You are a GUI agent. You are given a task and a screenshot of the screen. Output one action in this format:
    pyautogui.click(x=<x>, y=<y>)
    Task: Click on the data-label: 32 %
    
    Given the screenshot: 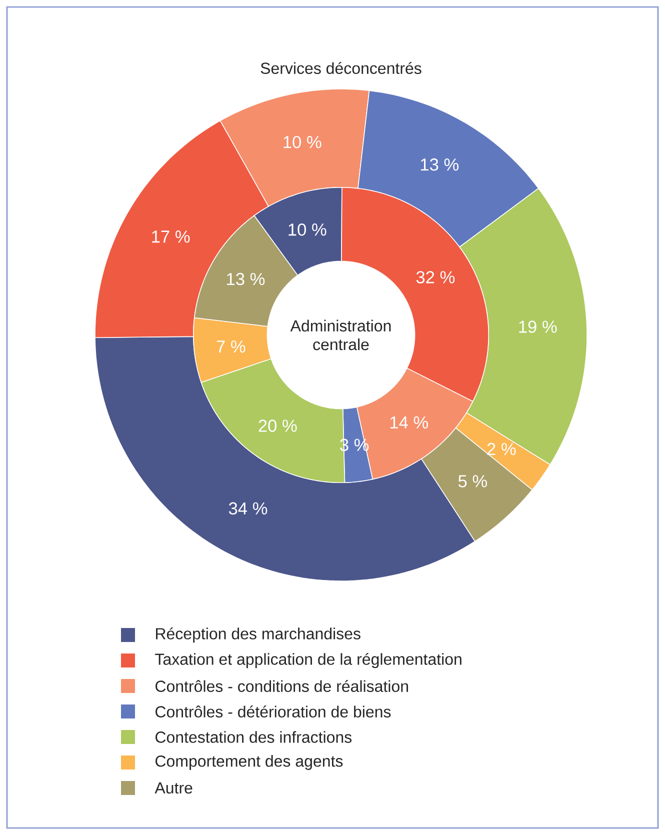 What is the action you would take?
    pyautogui.click(x=435, y=277)
    